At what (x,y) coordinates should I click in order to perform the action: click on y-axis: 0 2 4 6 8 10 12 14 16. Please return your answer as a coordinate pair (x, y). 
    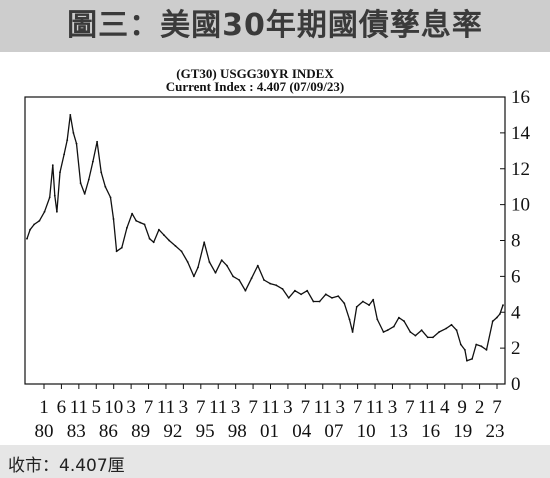
    Looking at the image, I should click on (515, 241).